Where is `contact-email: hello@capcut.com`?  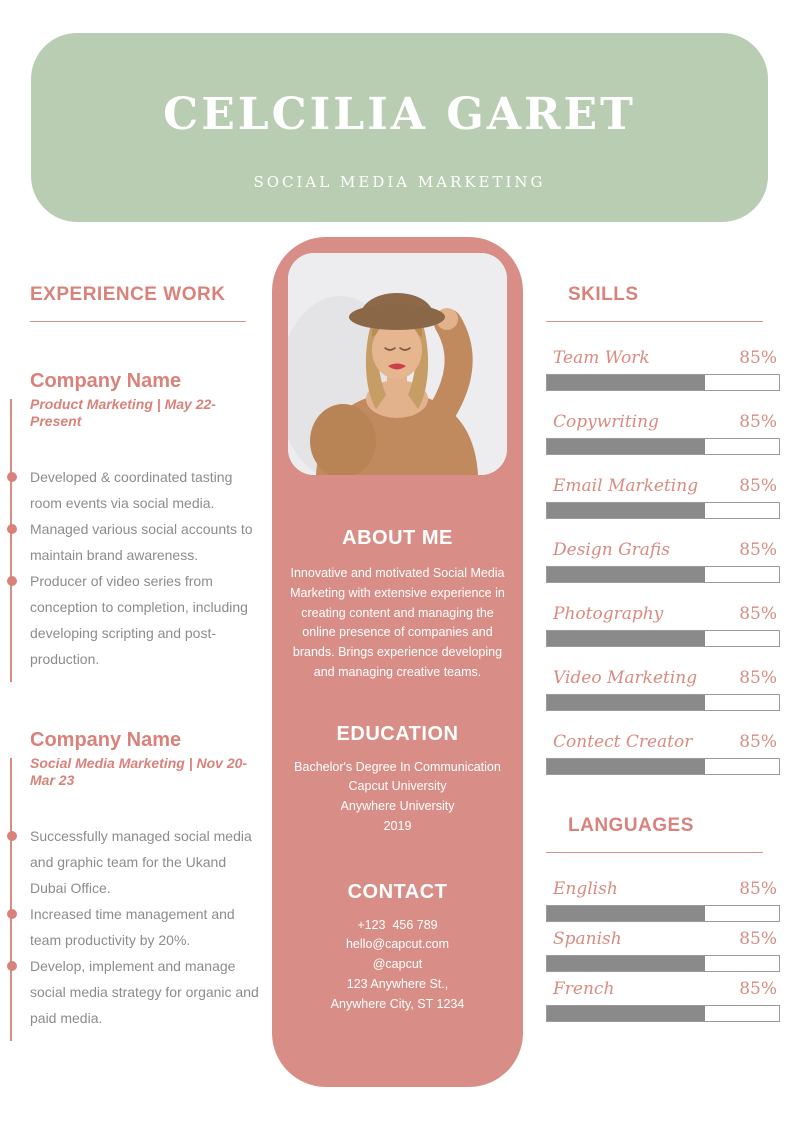
contact-email: hello@capcut.com is located at coordinates (397, 944).